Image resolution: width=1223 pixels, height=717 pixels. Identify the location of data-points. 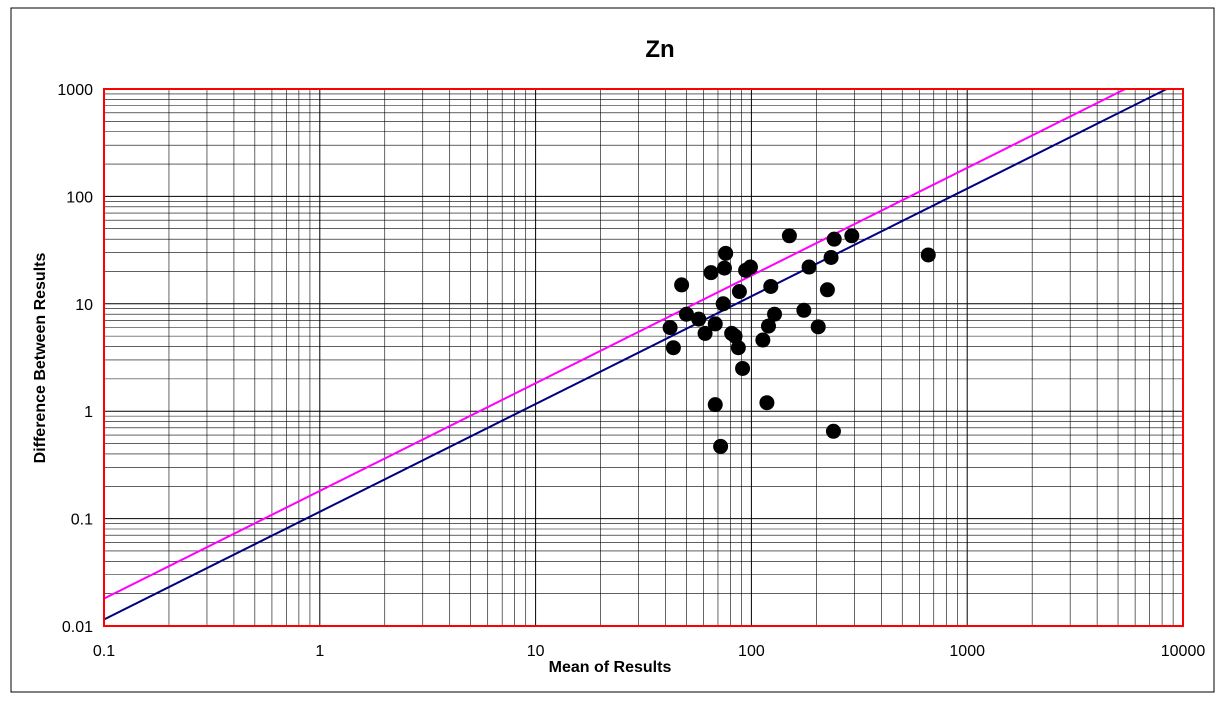
(799, 341).